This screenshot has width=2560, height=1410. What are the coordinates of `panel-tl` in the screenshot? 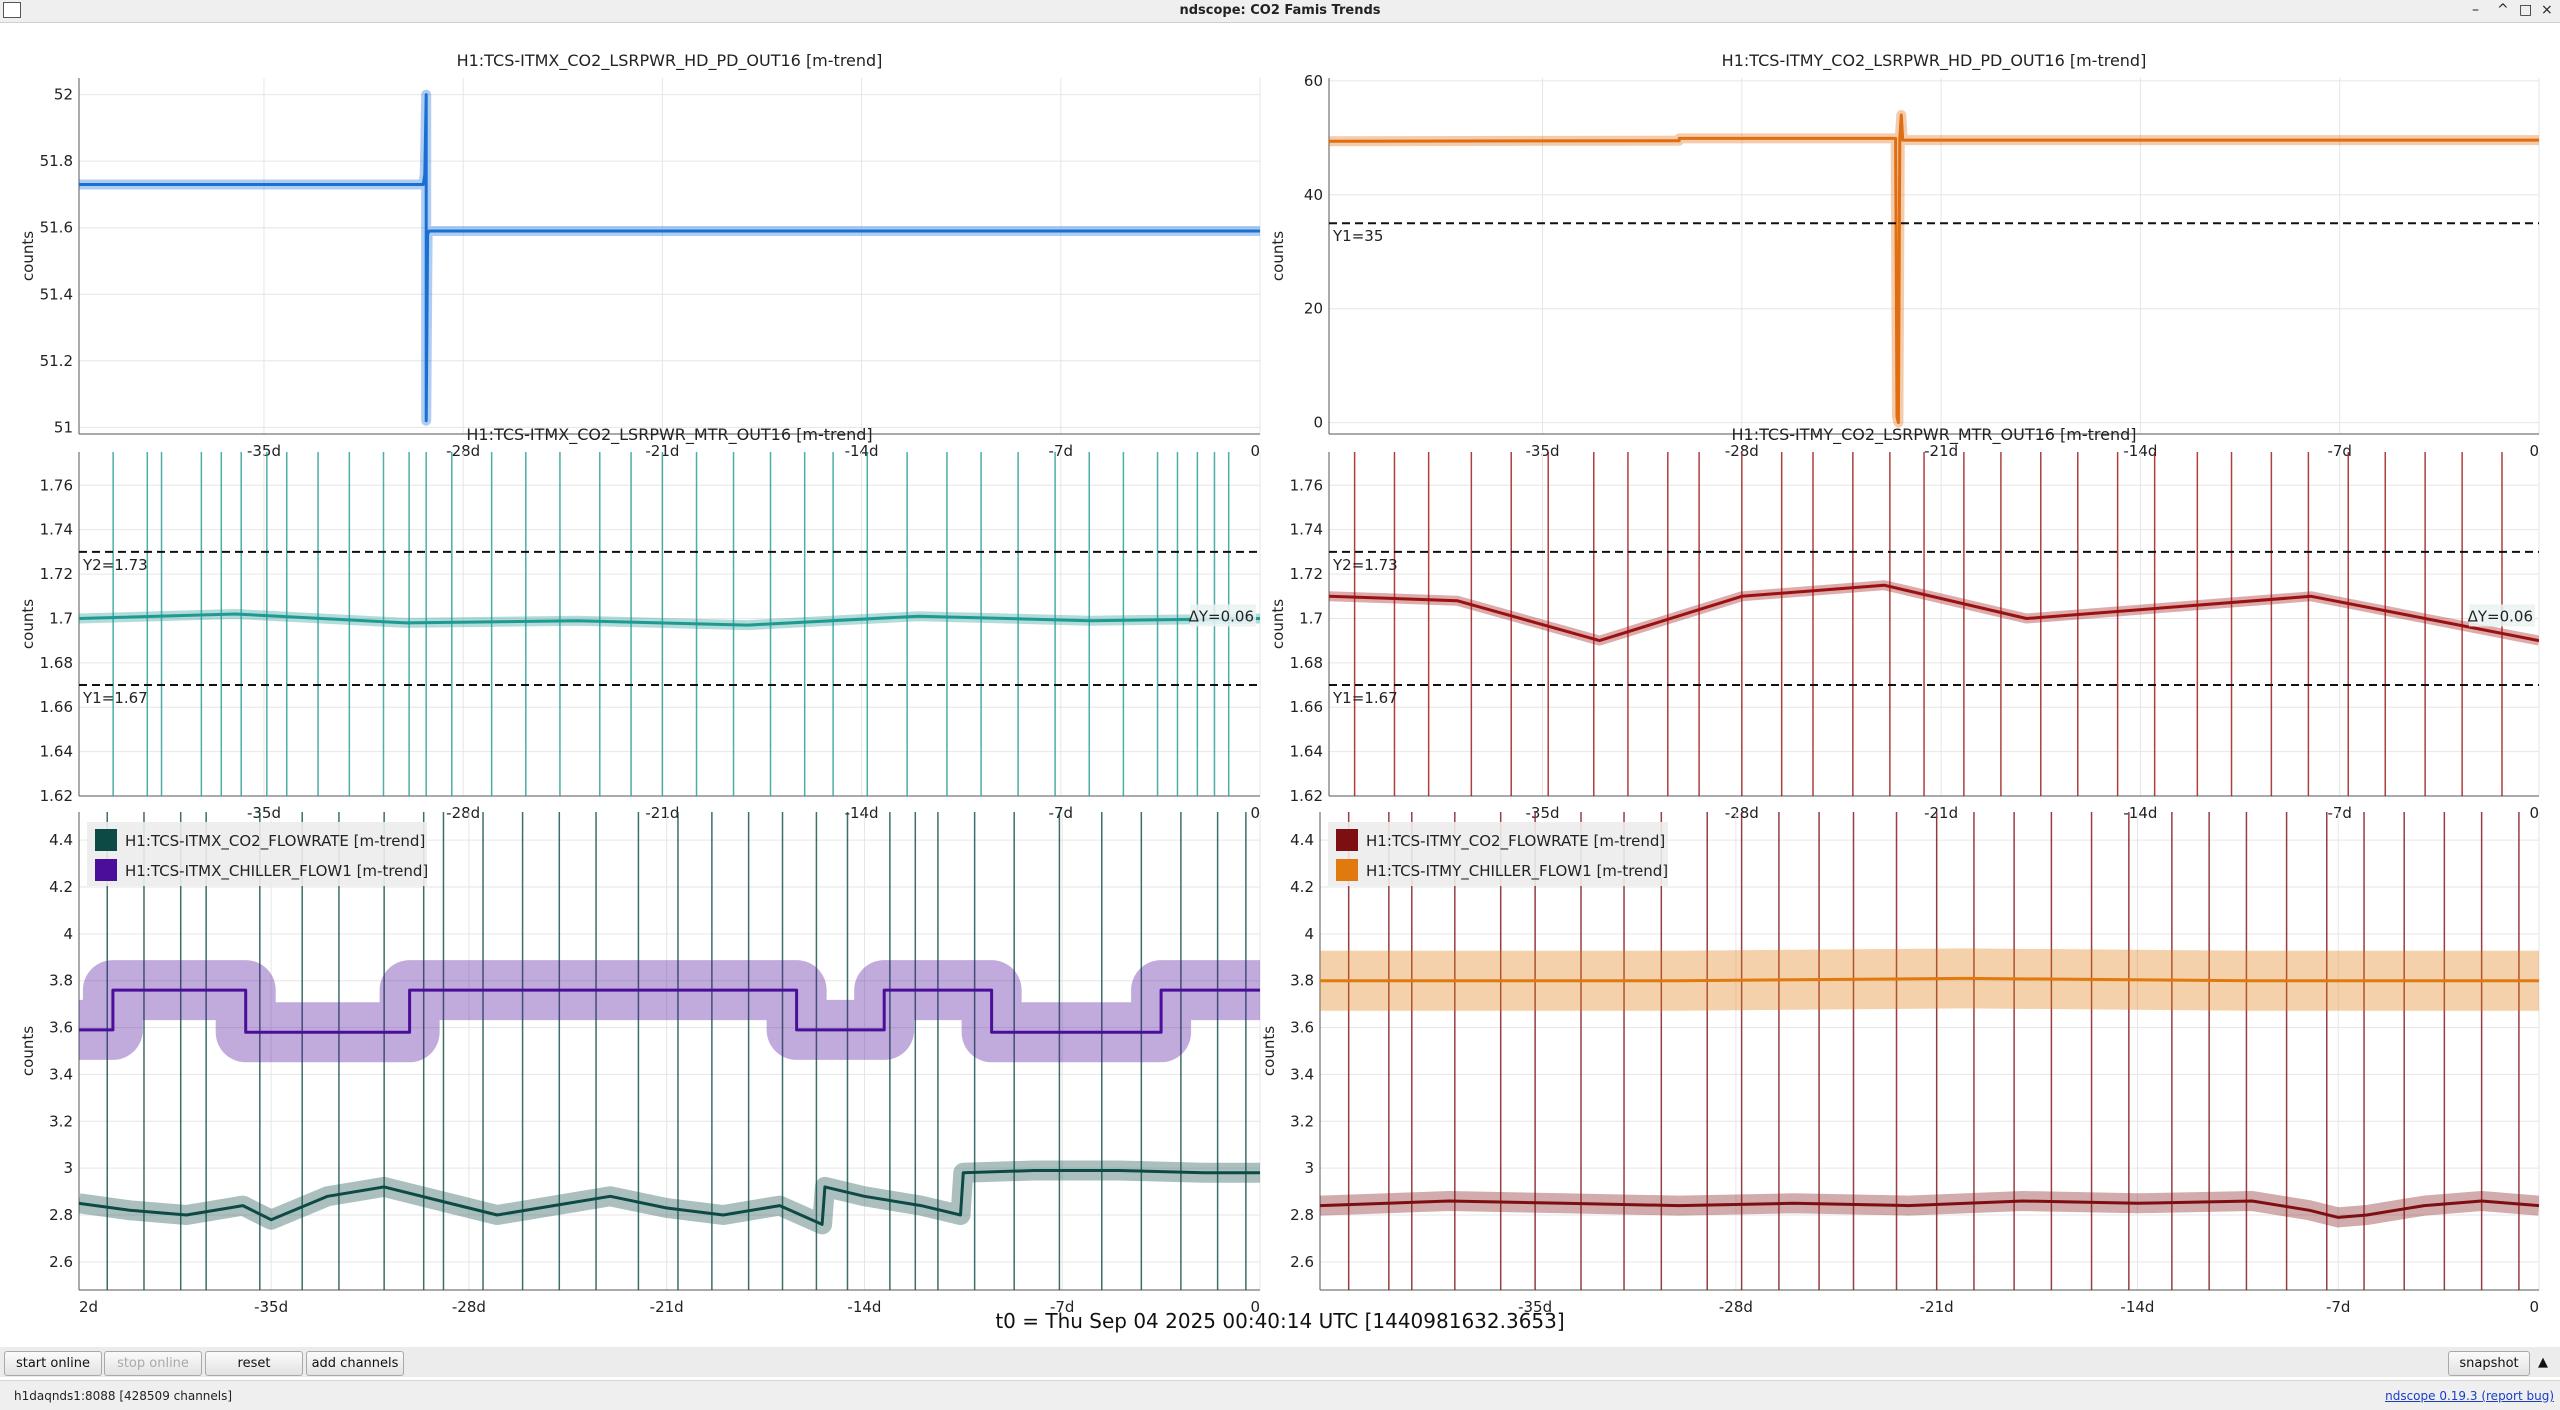 It's located at (669, 256).